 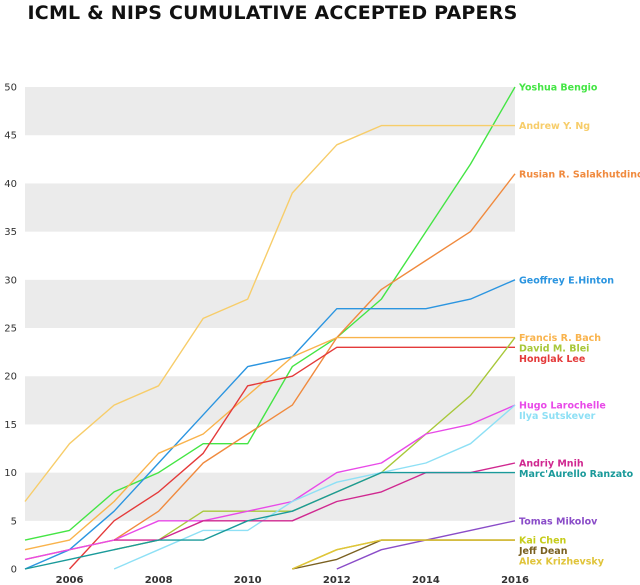 What do you see at coordinates (14, 570) in the screenshot?
I see `y-tick-label: 0` at bounding box center [14, 570].